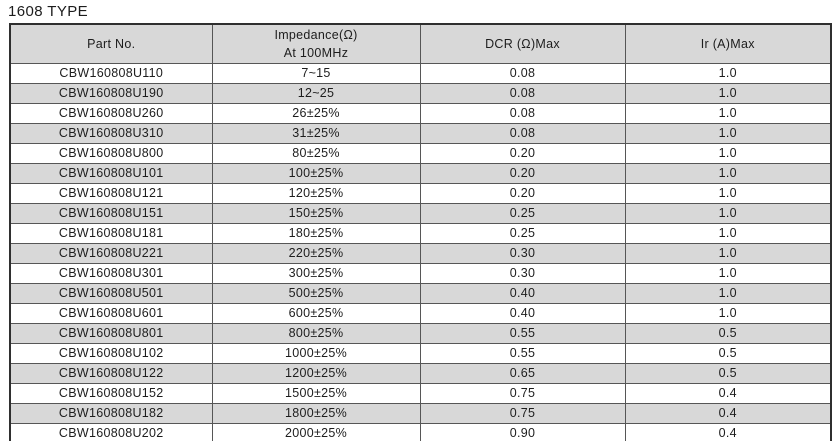 This screenshot has height=441, width=837. What do you see at coordinates (316, 34) in the screenshot?
I see `impedance-header-line1: Impedance(Ω)` at bounding box center [316, 34].